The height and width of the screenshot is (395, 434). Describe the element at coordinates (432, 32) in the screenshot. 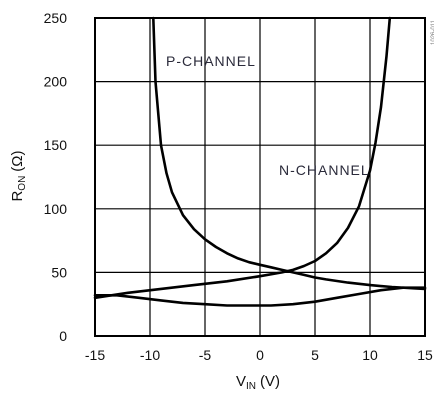

I see `figure-id-watermark: 1026-011` at that location.